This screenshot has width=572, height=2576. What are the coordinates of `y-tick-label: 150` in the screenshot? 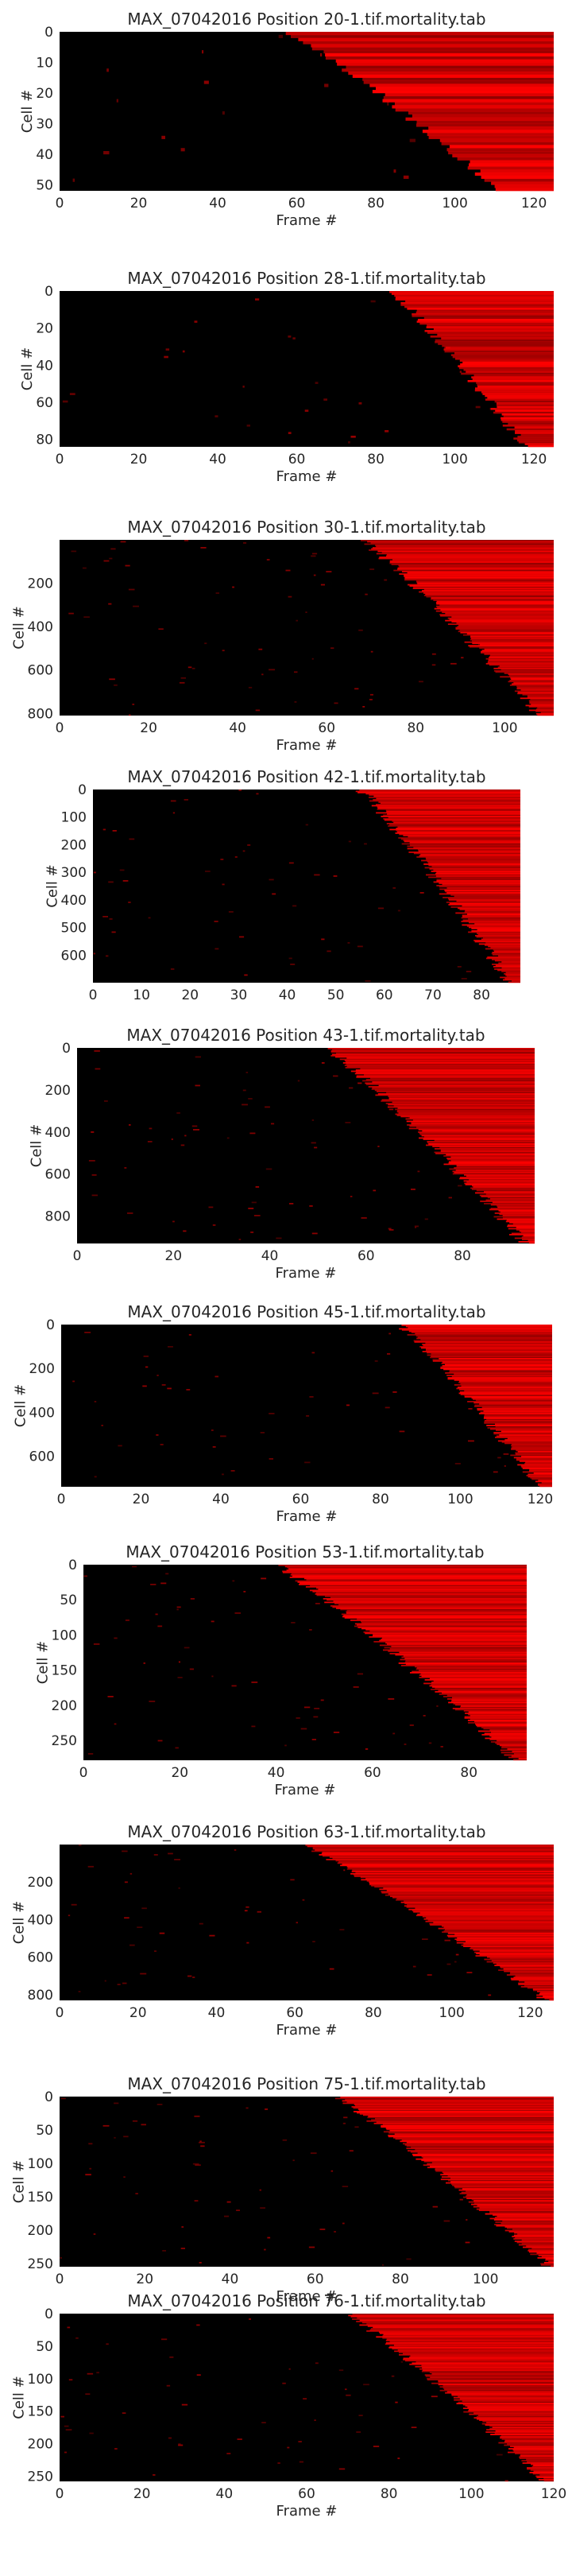 It's located at (64, 1671).